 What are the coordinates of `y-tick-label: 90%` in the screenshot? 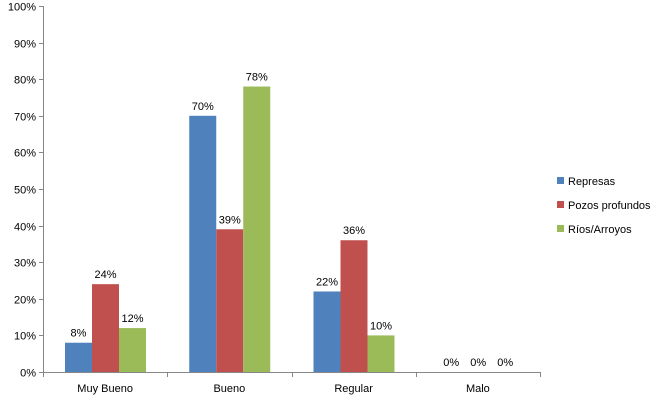 It's located at (25, 45).